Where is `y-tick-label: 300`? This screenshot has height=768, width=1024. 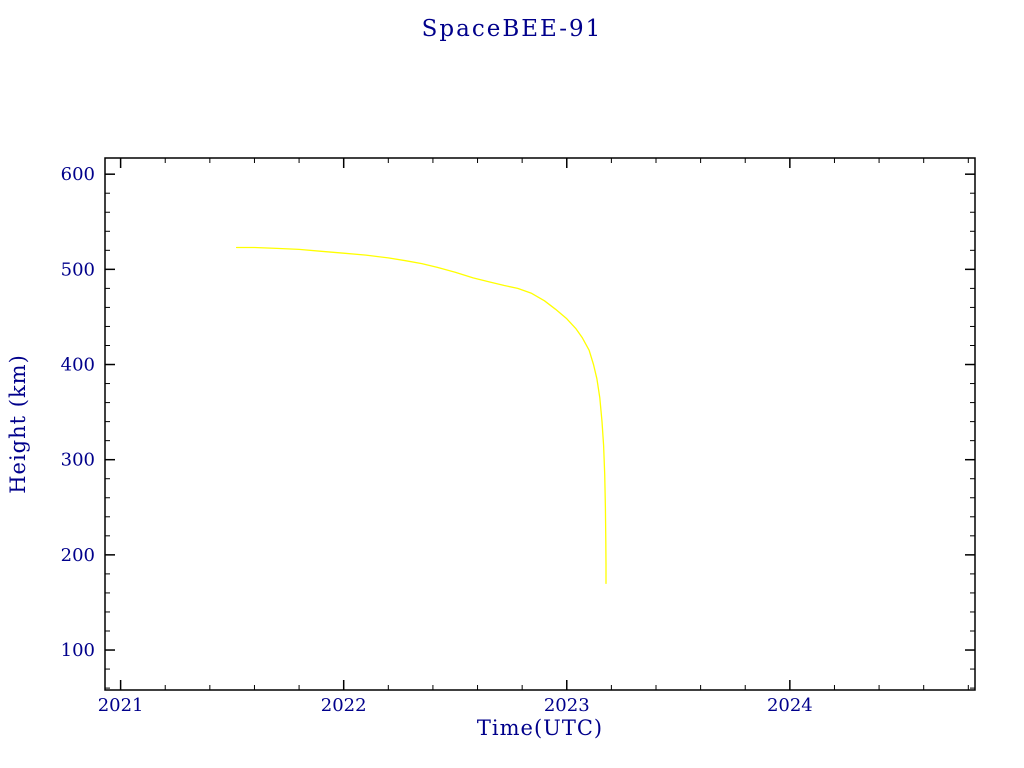
y-tick-label: 300 is located at coordinates (78, 460).